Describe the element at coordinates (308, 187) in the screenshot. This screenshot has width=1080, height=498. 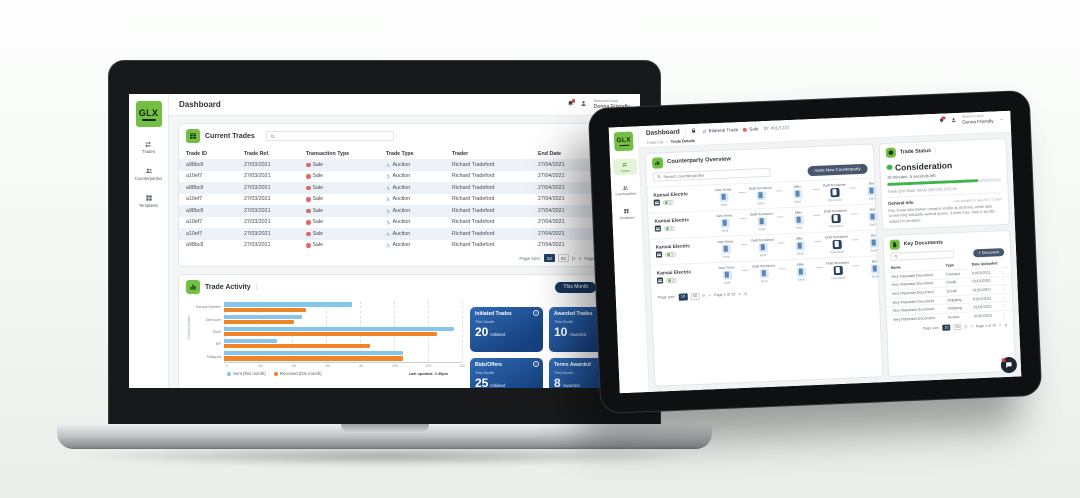
I see `sale-dot-icon` at that location.